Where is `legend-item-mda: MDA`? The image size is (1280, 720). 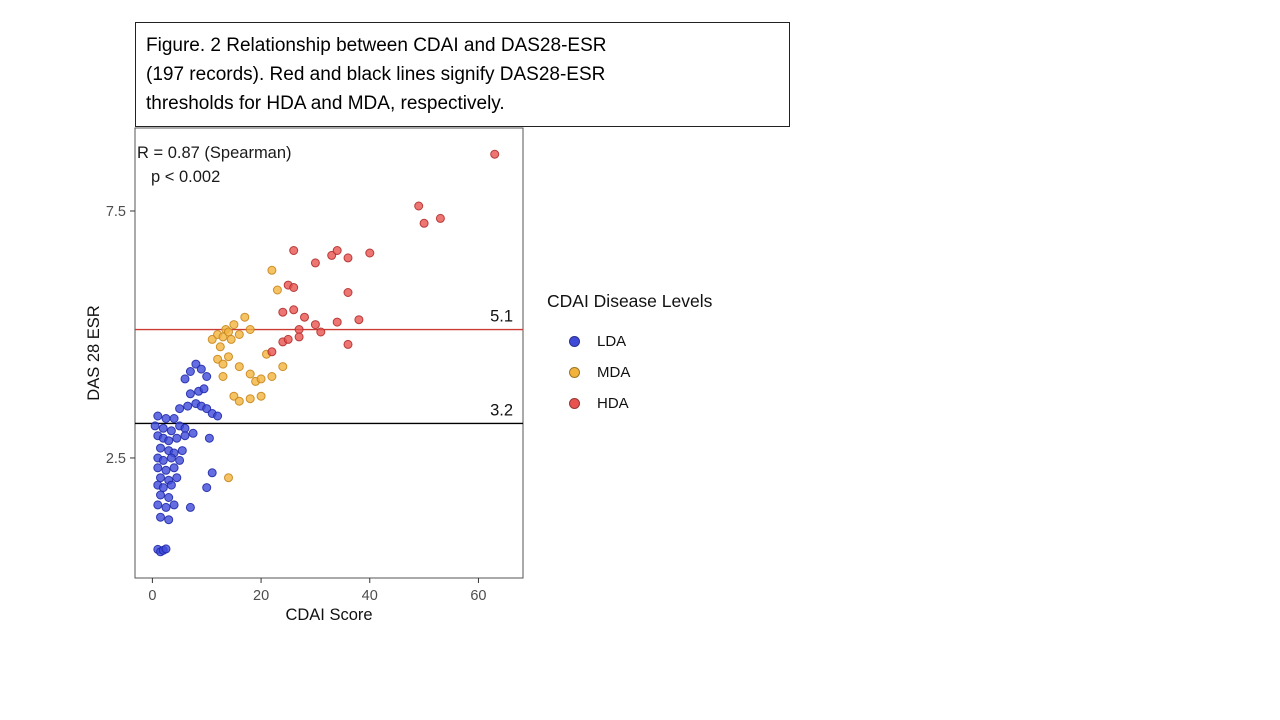
legend-item-mda: MDA is located at coordinates (667, 372).